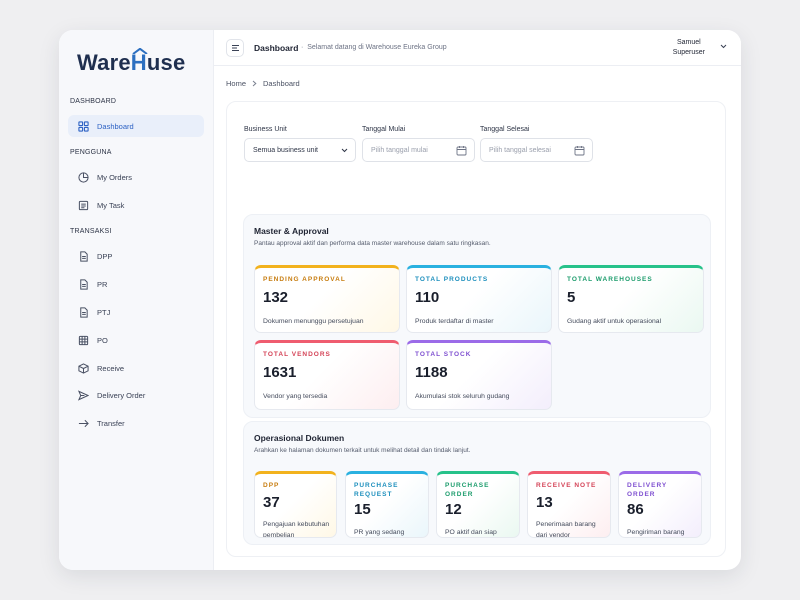 The width and height of the screenshot is (800, 600). Describe the element at coordinates (571, 297) in the screenshot. I see `card-value: 5` at that location.